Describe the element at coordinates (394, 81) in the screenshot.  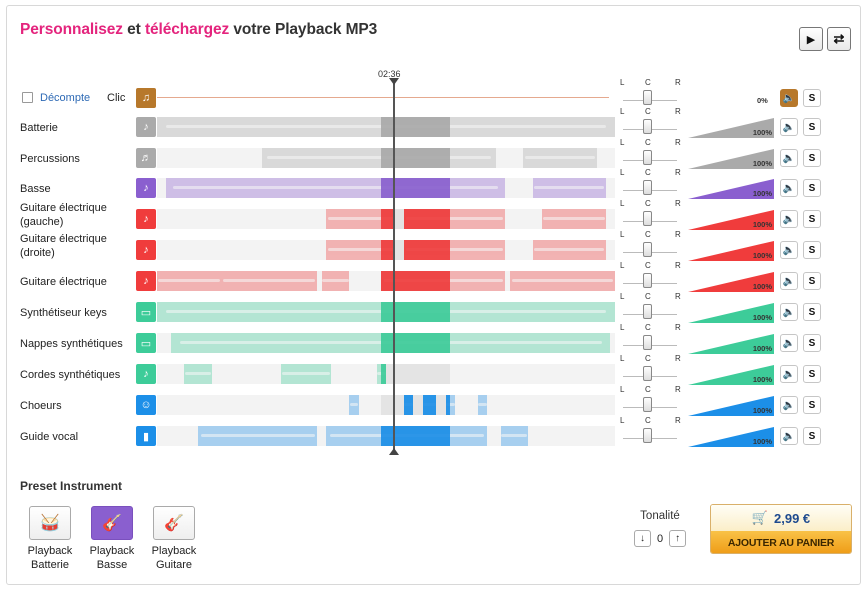
I see `playhead-top-handle` at that location.